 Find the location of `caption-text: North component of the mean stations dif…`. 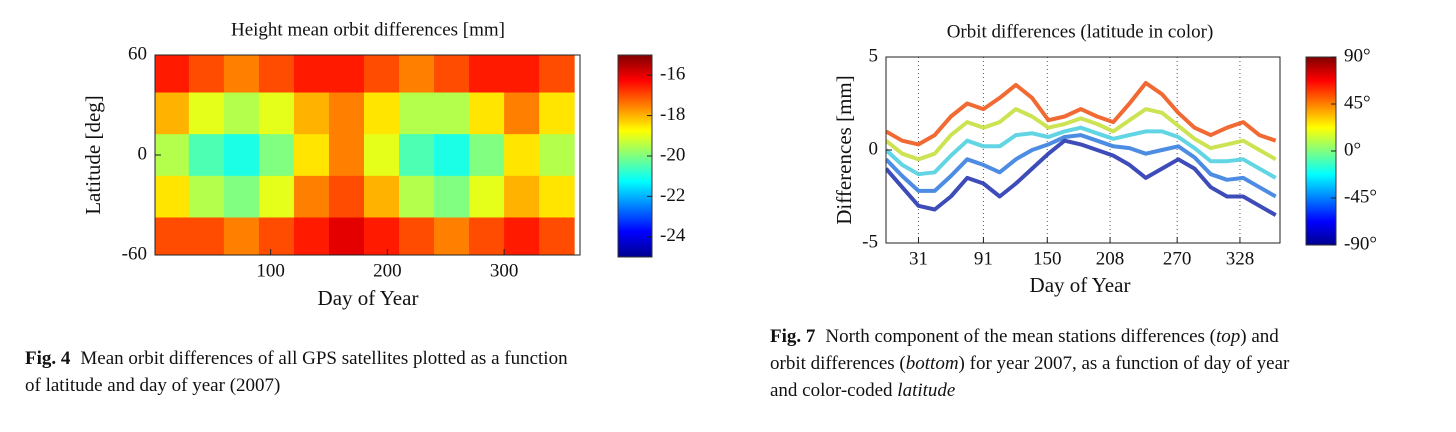

caption-text: North component of the mean stations dif… is located at coordinates (1020, 336).